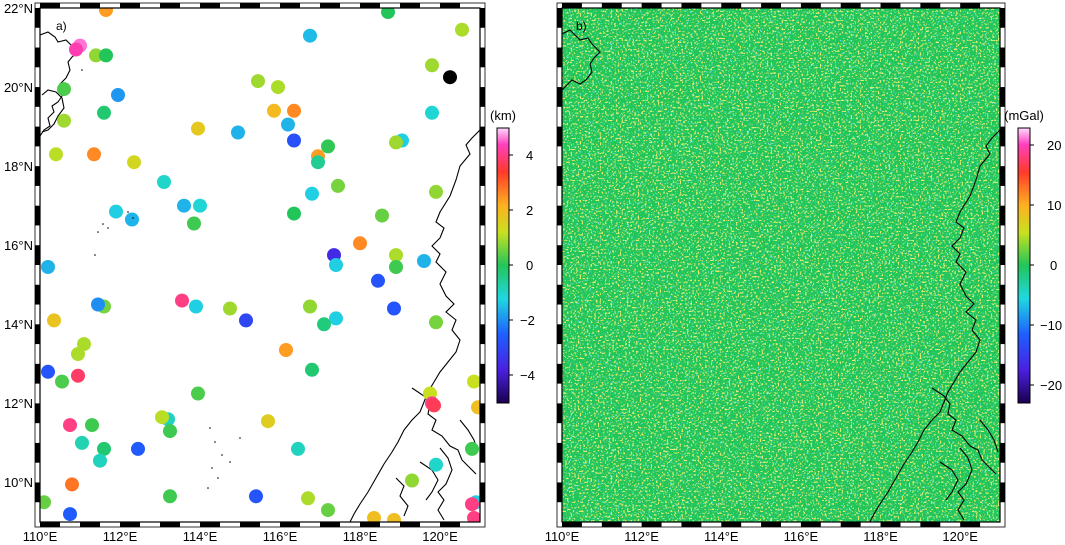 This screenshot has height=545, width=1065. What do you see at coordinates (762, 536) in the screenshot?
I see `panel-b-x-tick-labels: 110°E 112°E 114°E 116°E 118°E 120°E` at bounding box center [762, 536].